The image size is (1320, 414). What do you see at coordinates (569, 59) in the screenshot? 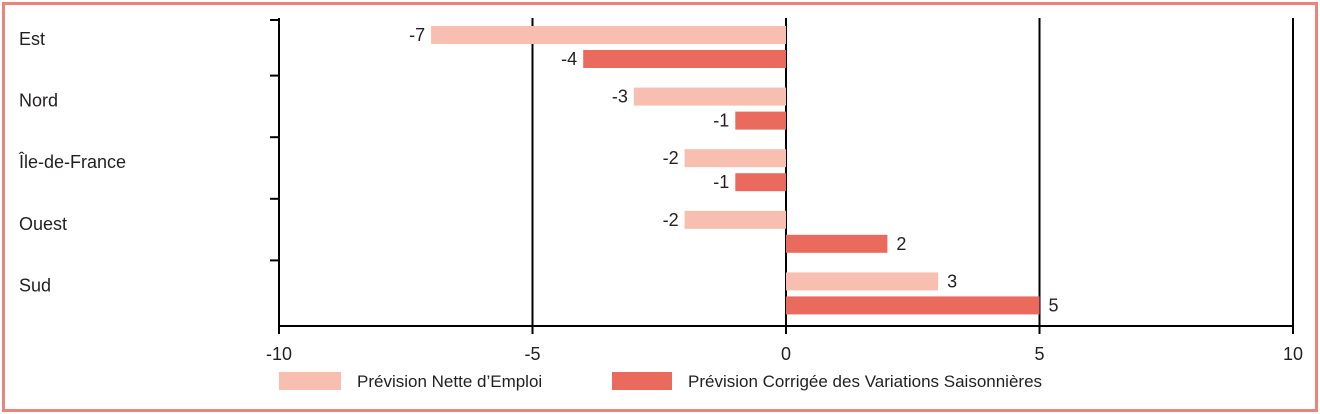
I see `data-label: -4` at bounding box center [569, 59].